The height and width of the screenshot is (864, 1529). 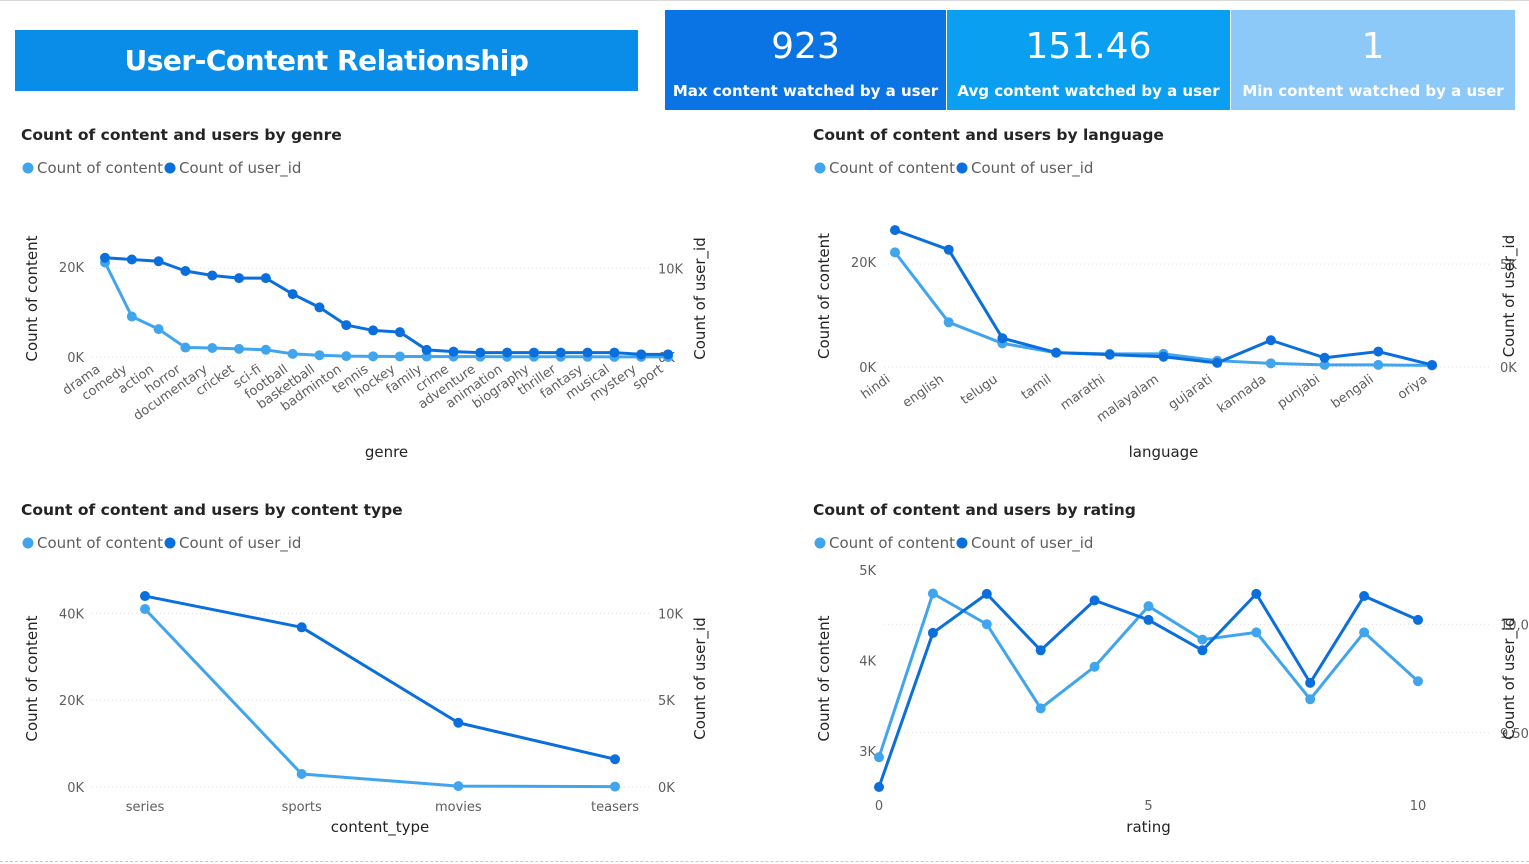 I want to click on kpi-card-min: 1 Min content watched by a user, so click(x=1373, y=60).